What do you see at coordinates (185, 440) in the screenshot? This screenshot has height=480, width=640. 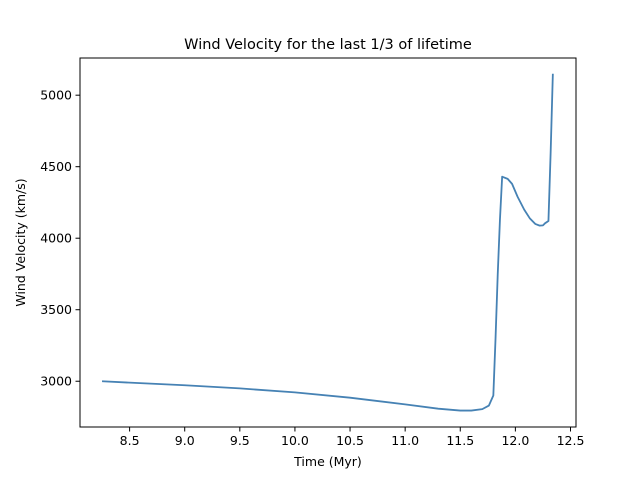 I see `x-tick-label: 9.0` at bounding box center [185, 440].